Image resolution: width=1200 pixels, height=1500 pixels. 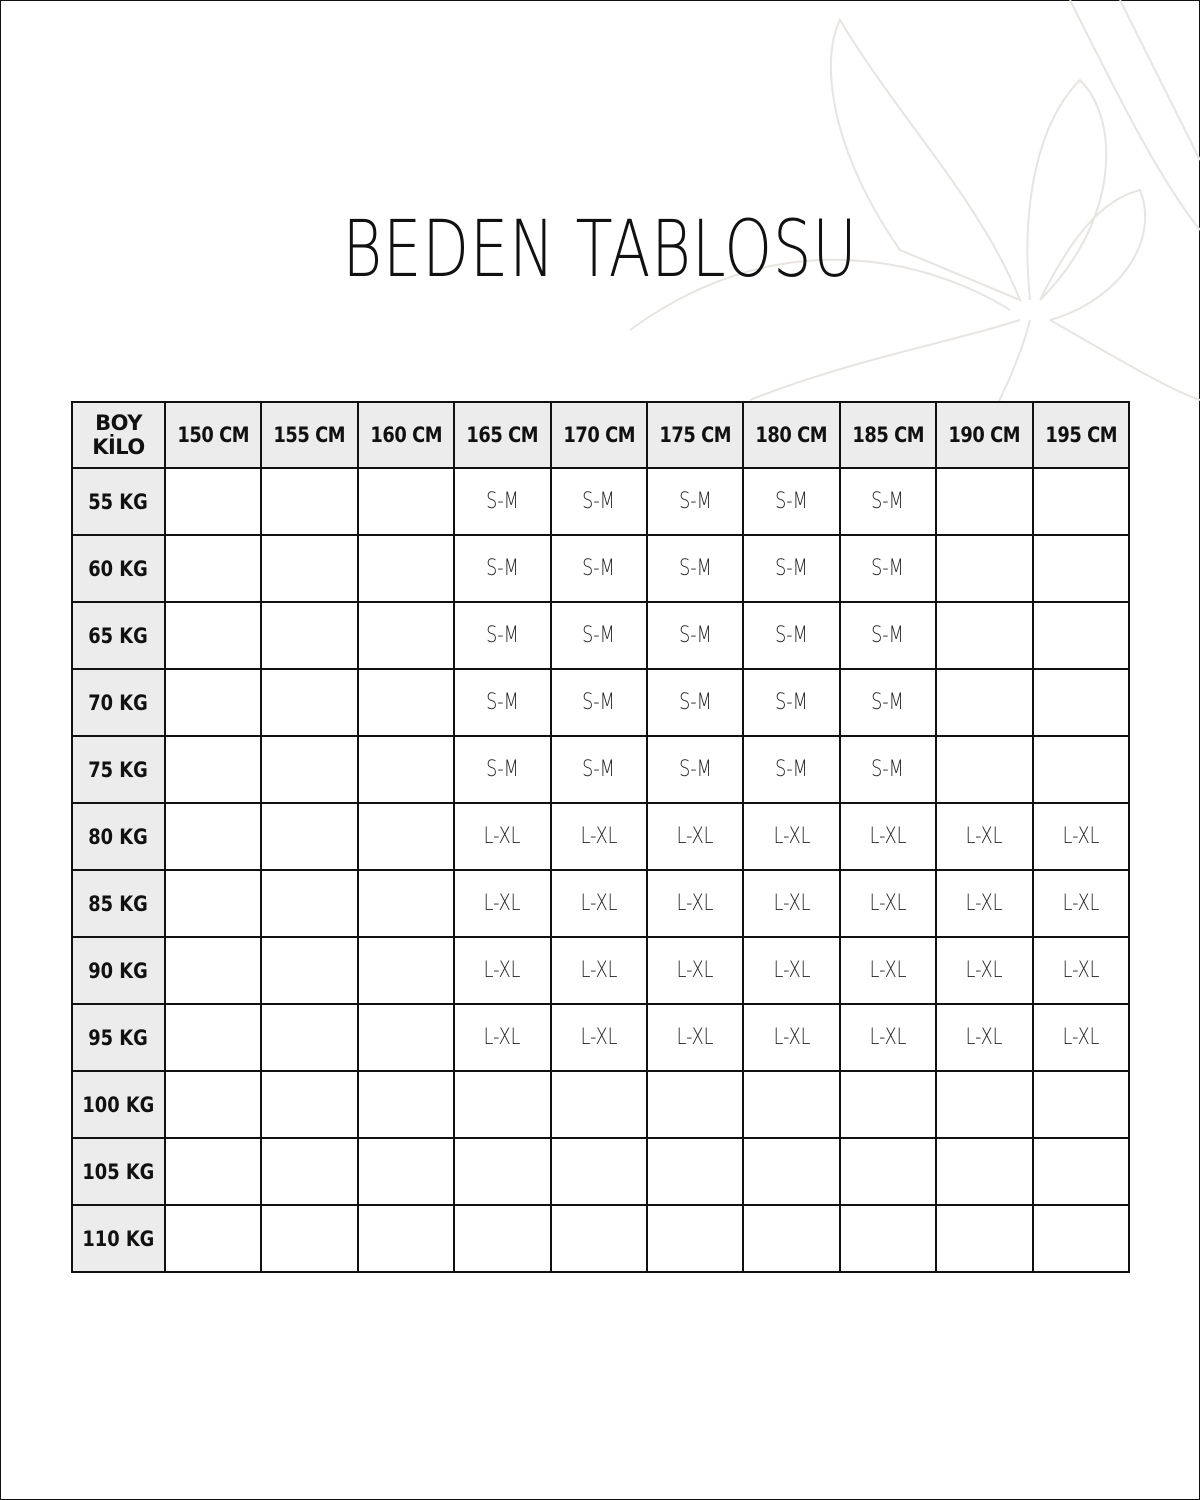 What do you see at coordinates (118, 1238) in the screenshot?
I see `row-header-label: 110 KG` at bounding box center [118, 1238].